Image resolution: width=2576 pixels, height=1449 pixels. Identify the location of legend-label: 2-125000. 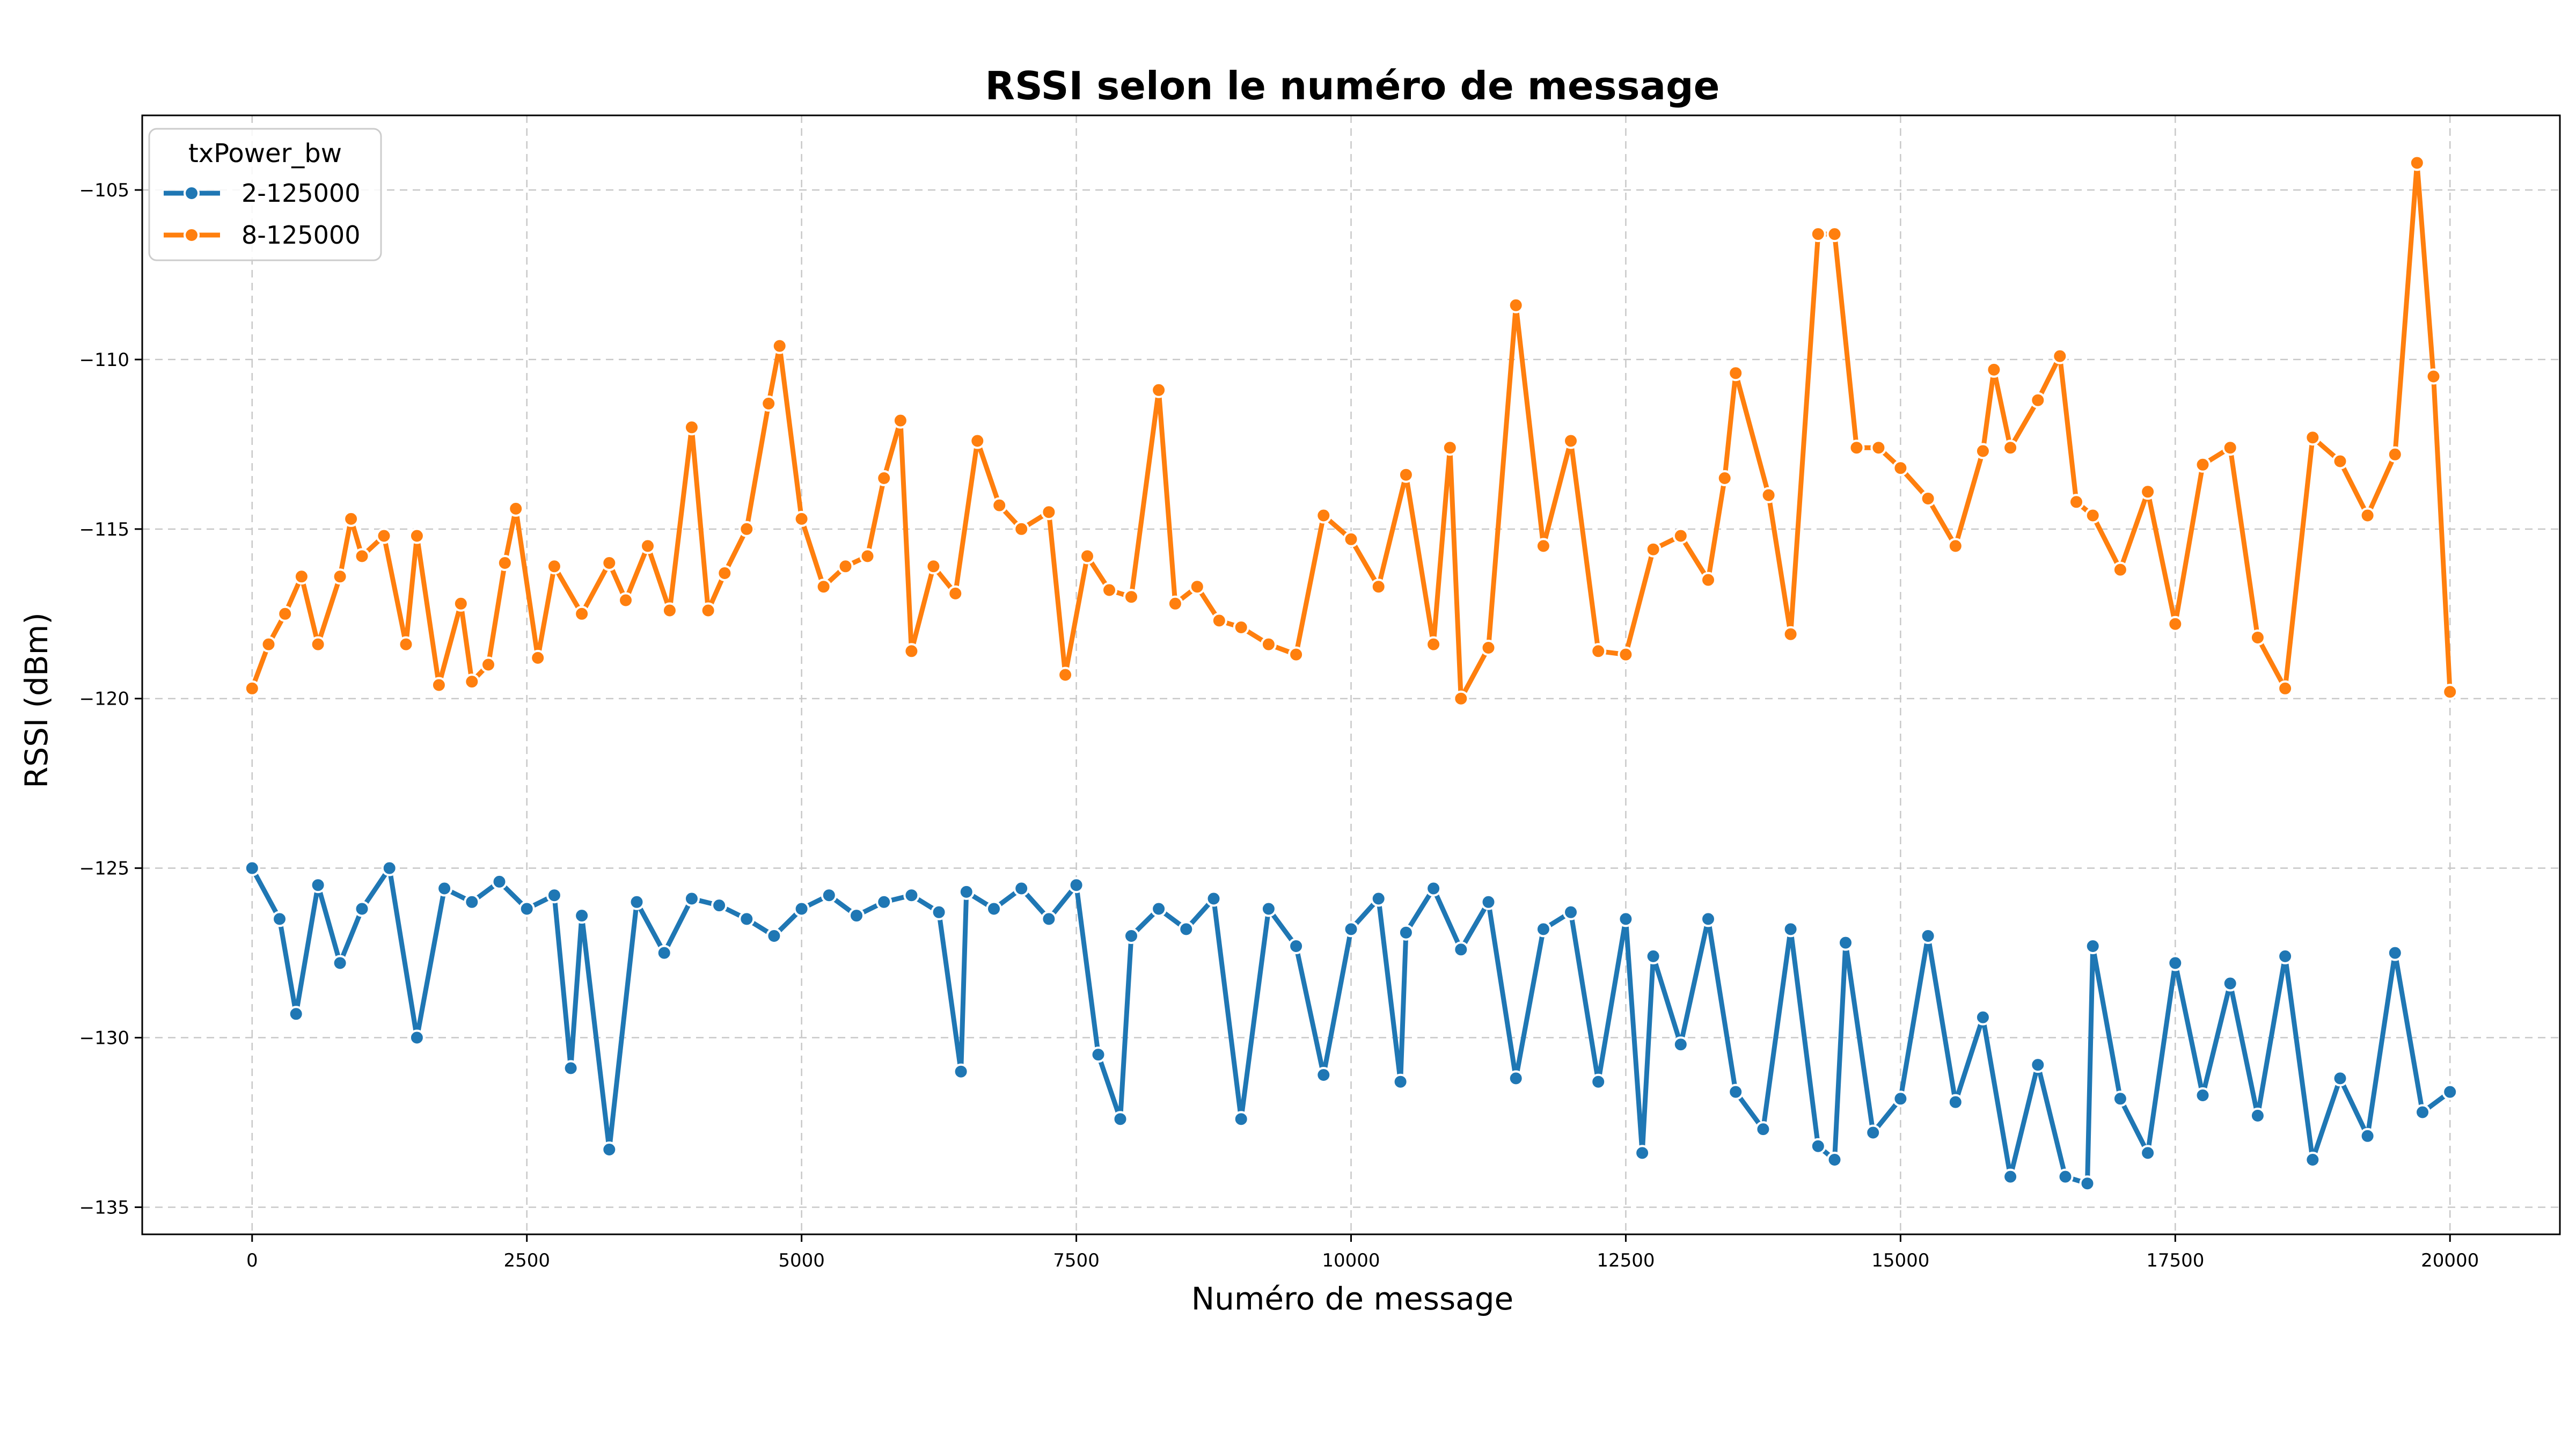
(300, 193).